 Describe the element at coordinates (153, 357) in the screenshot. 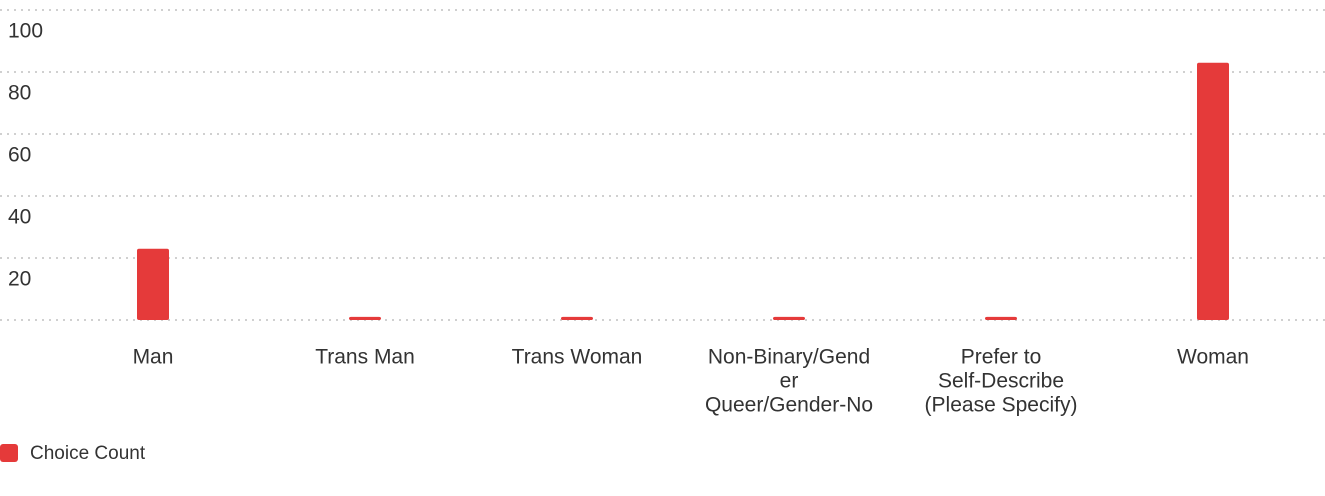

I see `x-tick-label: Man` at that location.